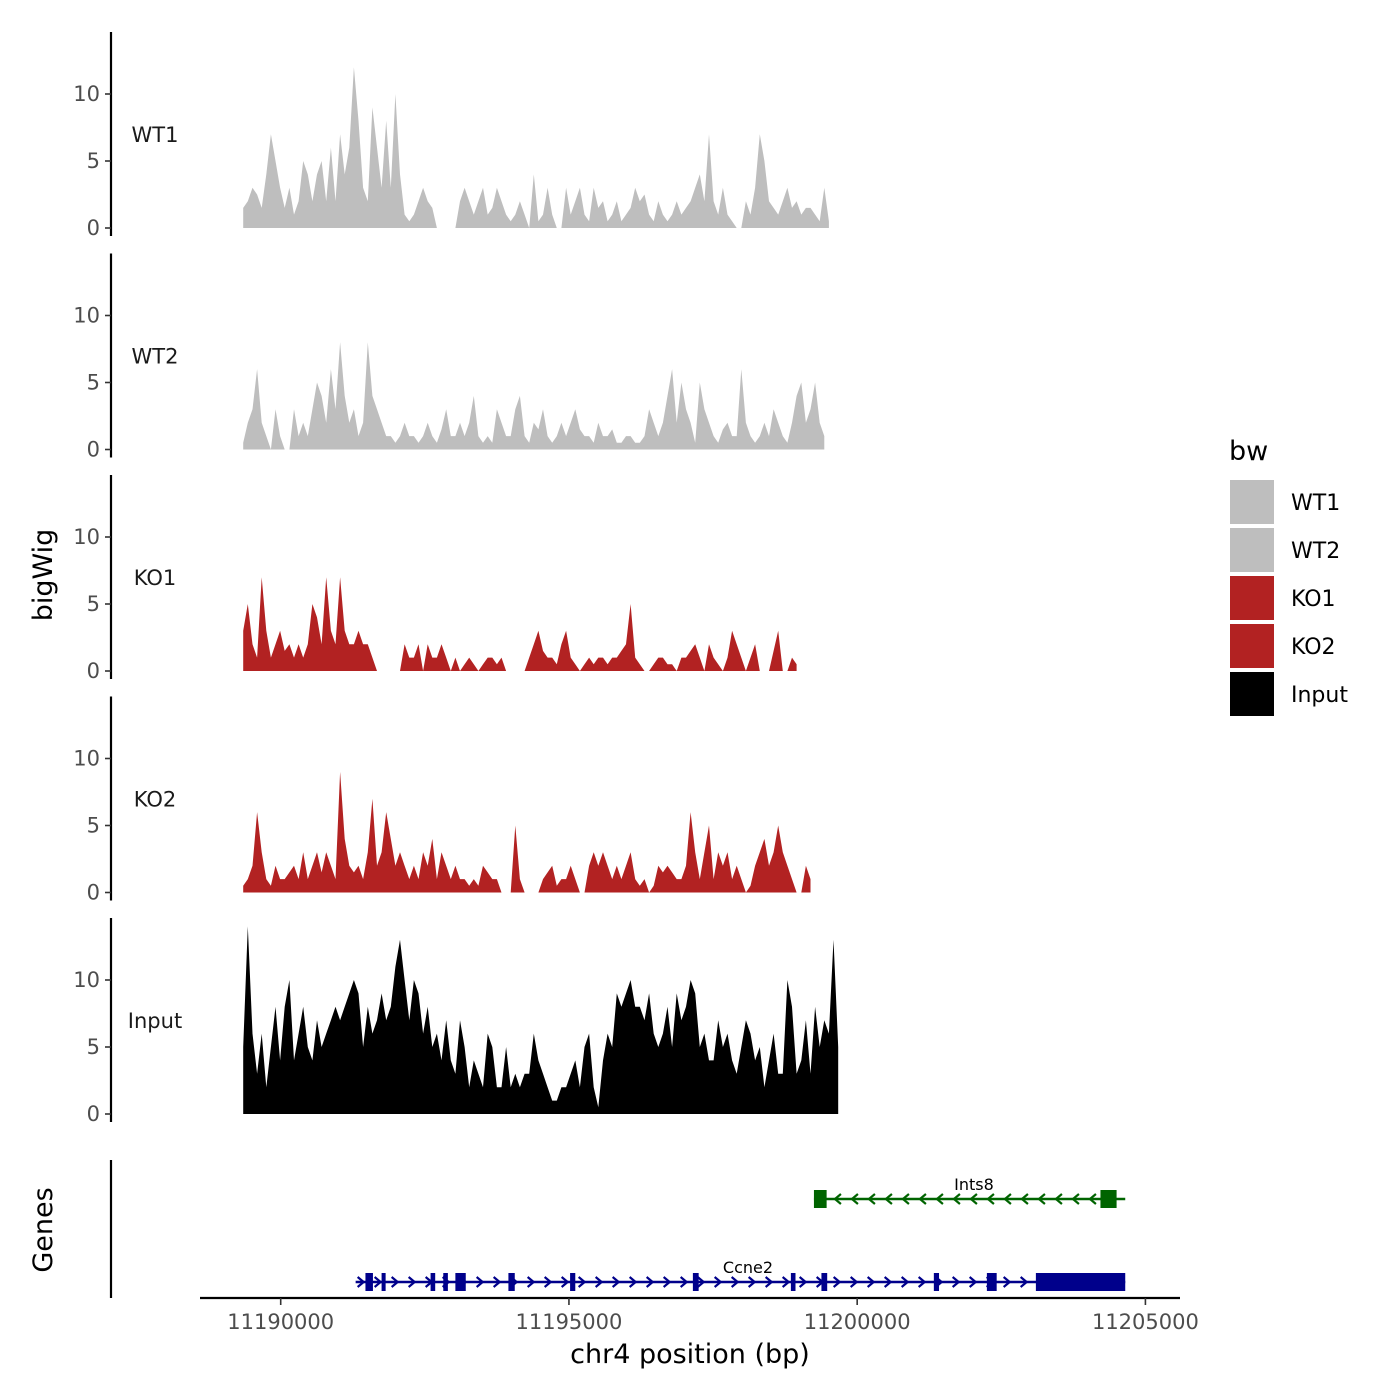 This screenshot has width=1400, height=1400. What do you see at coordinates (699, 1315) in the screenshot?
I see `x-axis: 11190000 11195000 11200000 11205000` at bounding box center [699, 1315].